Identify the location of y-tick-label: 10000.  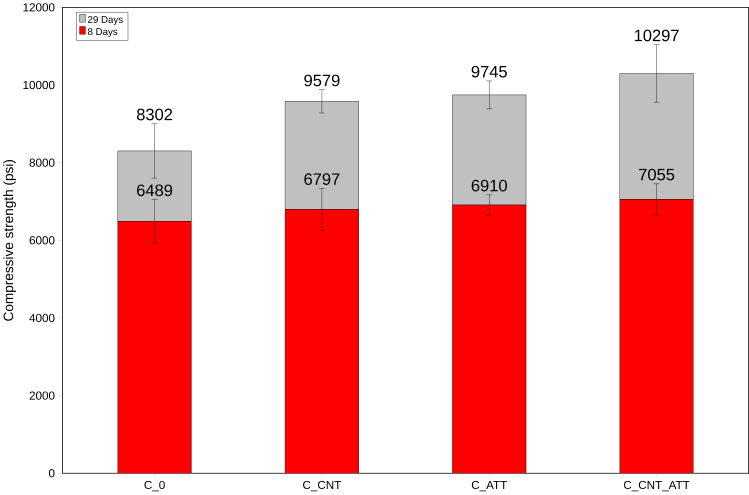
(39, 85).